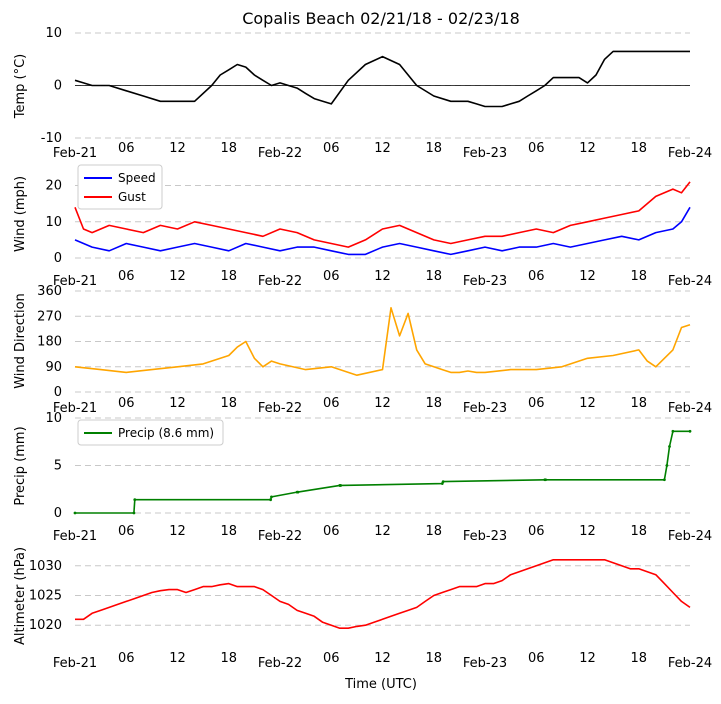  What do you see at coordinates (53, 367) in the screenshot?
I see `y-tick-label: 90` at bounding box center [53, 367].